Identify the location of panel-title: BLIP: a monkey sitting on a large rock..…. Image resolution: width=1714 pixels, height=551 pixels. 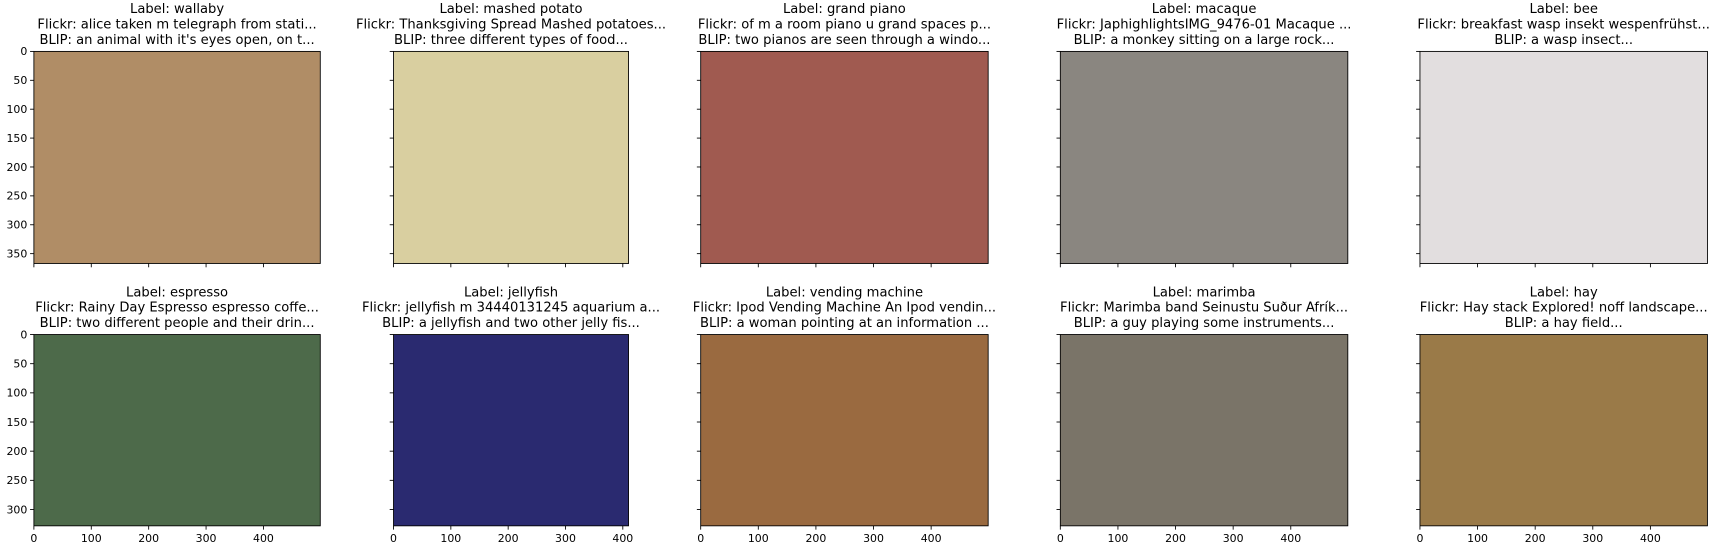
(1204, 40).